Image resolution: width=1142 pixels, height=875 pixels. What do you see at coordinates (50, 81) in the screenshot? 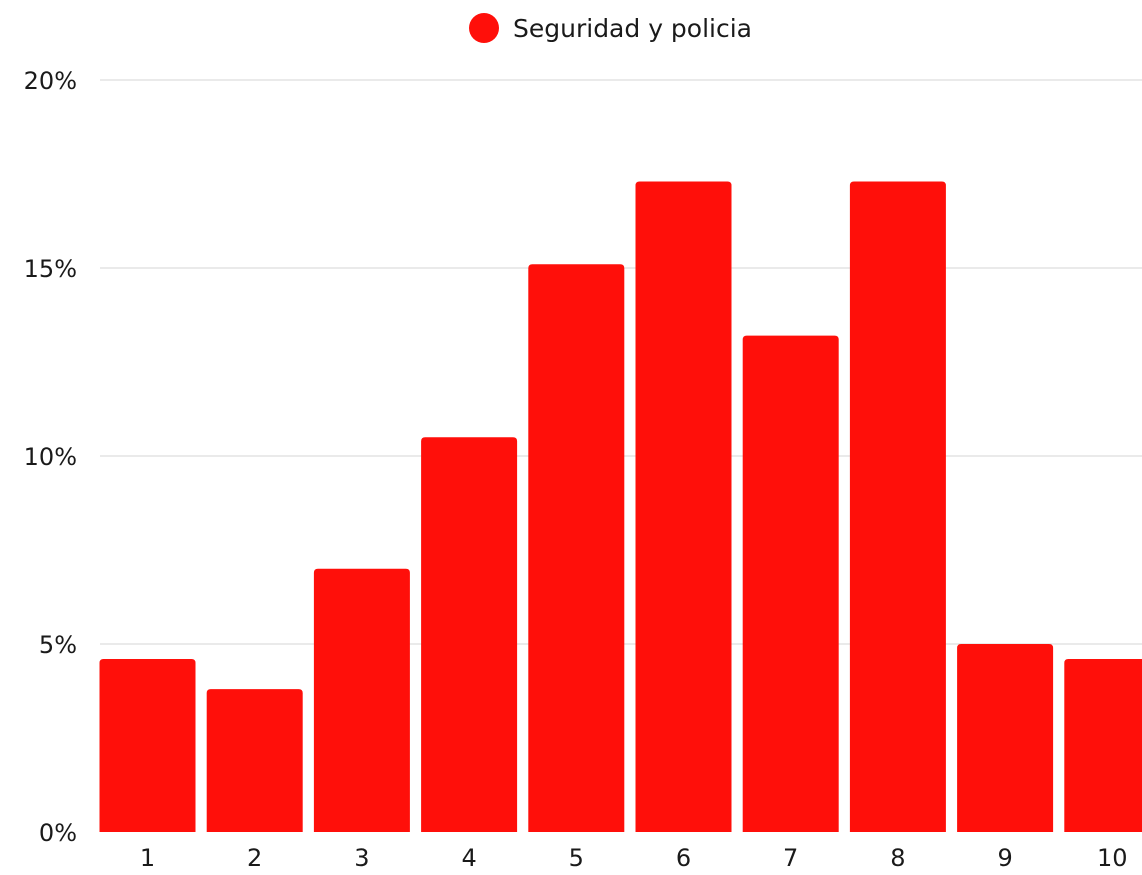
I see `y-tick-label: 20%` at bounding box center [50, 81].